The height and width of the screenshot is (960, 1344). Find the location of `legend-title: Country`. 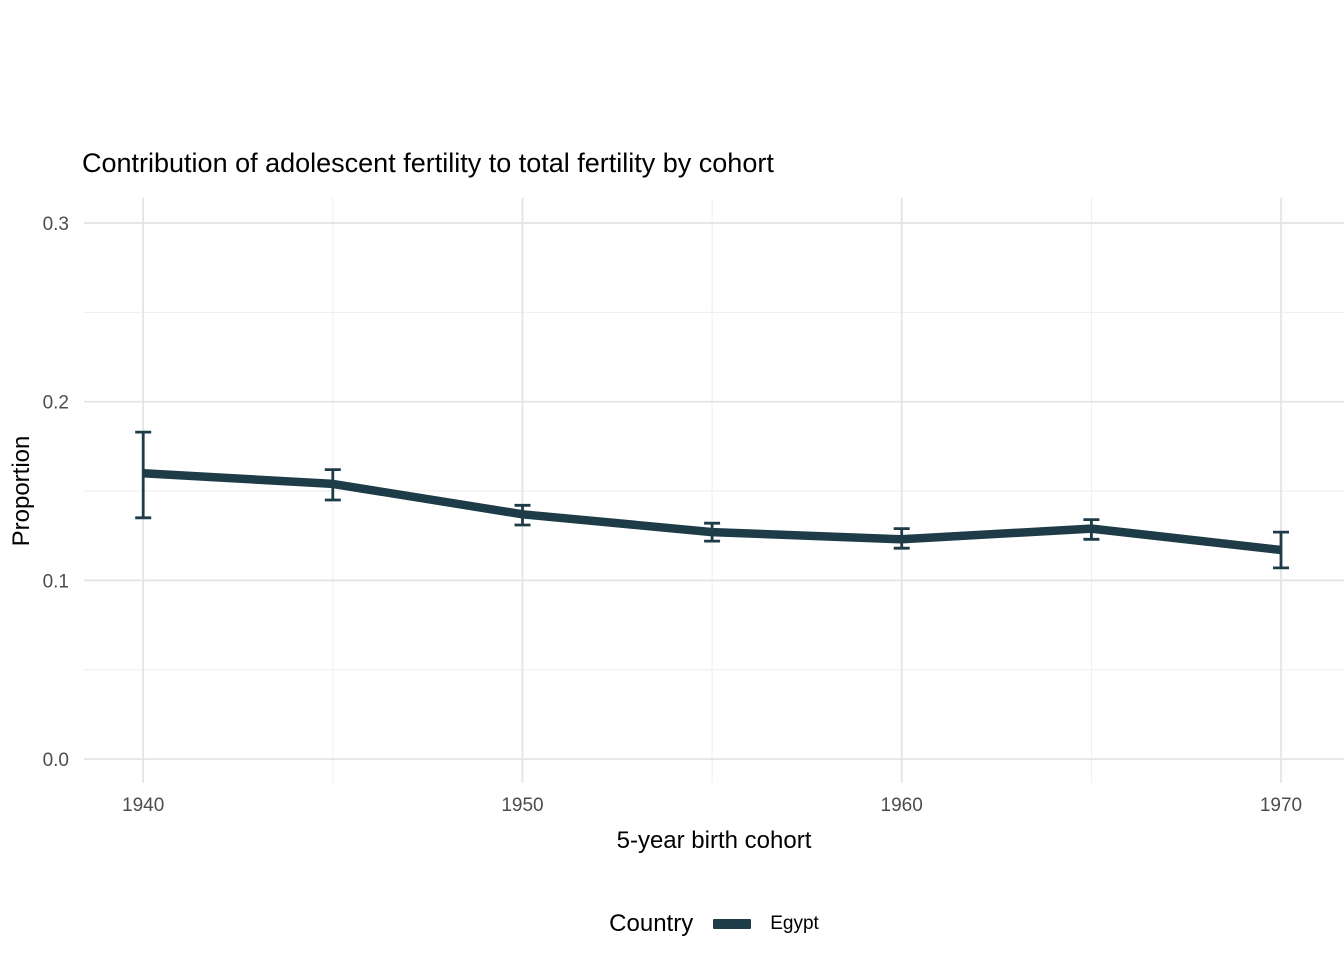

legend-title: Country is located at coordinates (651, 923).